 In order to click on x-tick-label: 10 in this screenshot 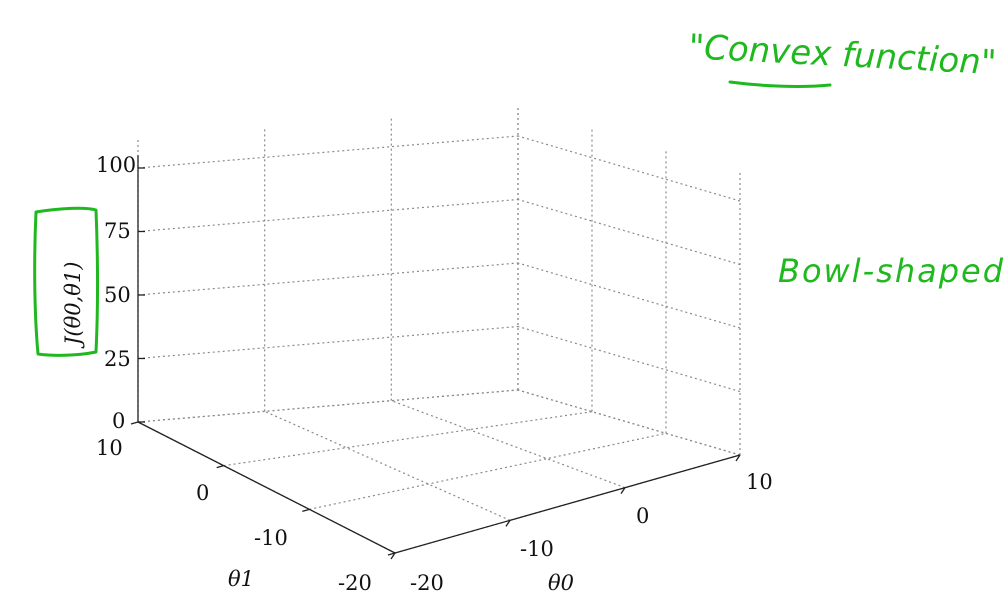, I will do `click(759, 482)`.